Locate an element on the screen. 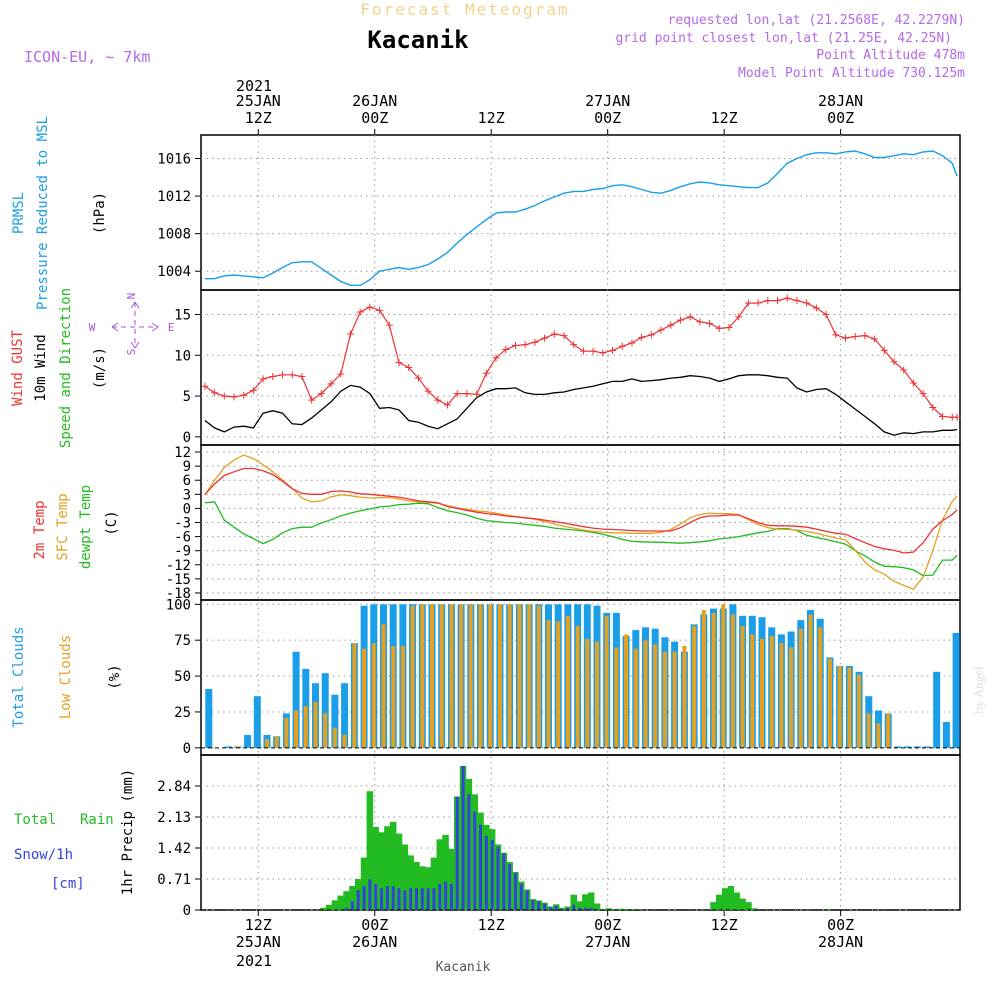 This screenshot has height=1000, width=1000. pressure-labels: PRMSL Pressure Reduced to MSL (hPa) is located at coordinates (59, 213).